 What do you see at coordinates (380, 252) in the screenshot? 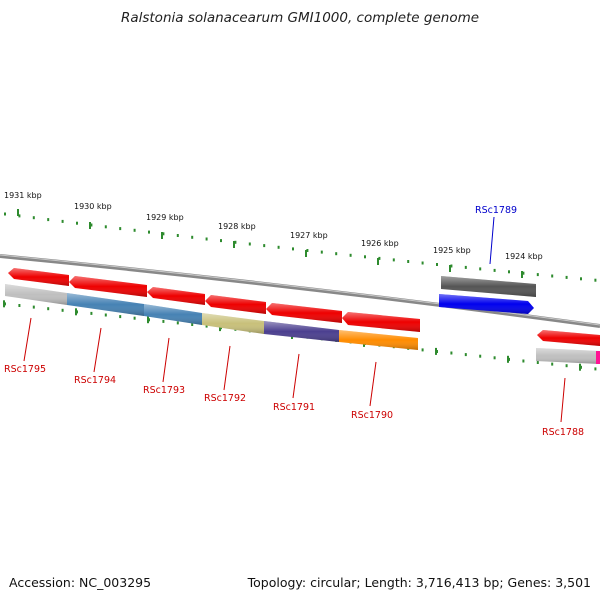
I see `kbp-tick: 1926 kbp` at bounding box center [380, 252].